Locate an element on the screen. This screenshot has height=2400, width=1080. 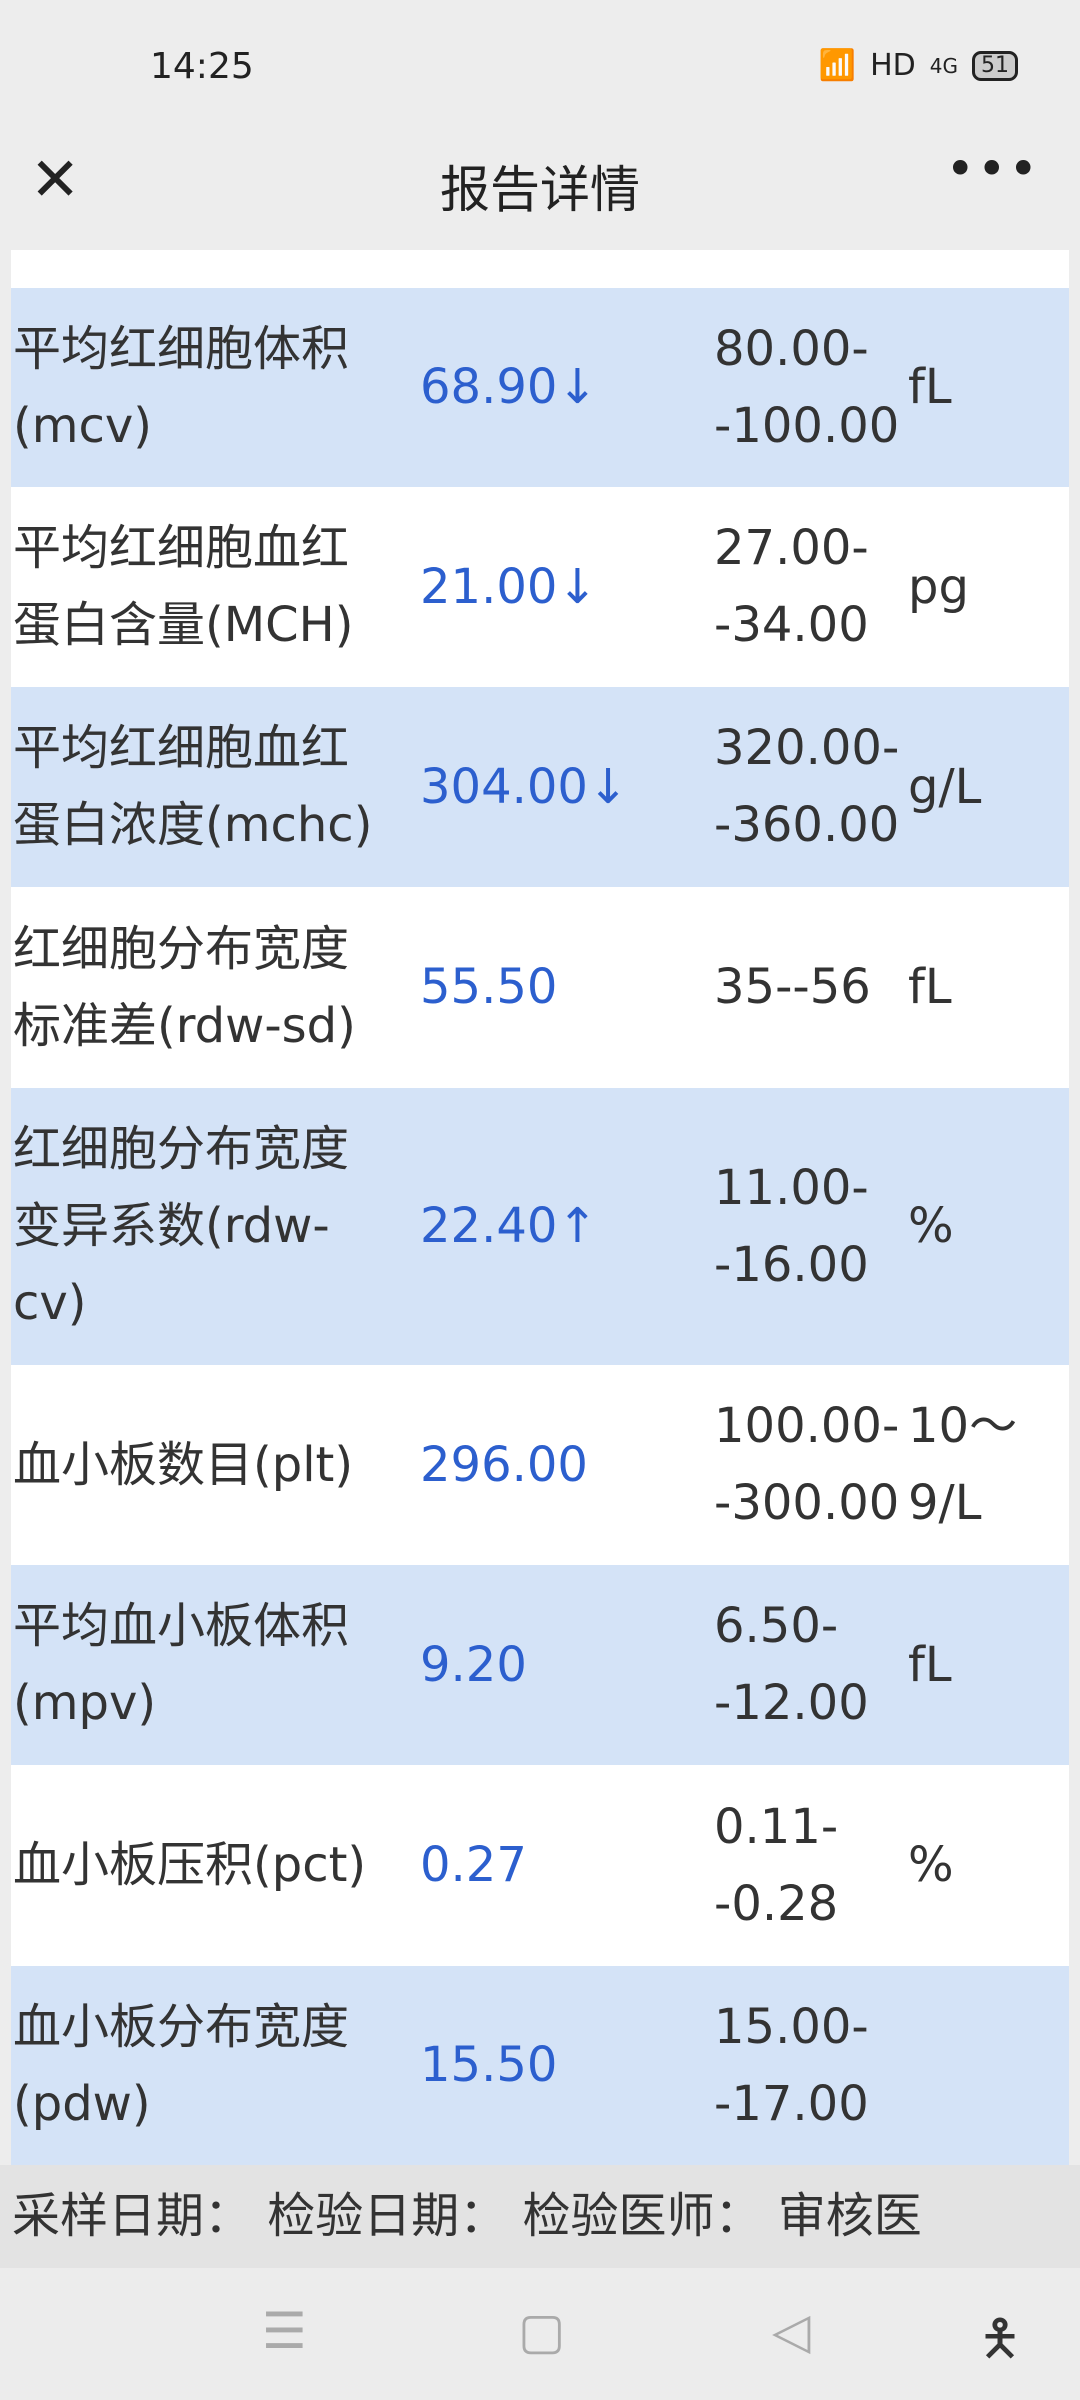
page-title: 报告详情 is located at coordinates (540, 190).